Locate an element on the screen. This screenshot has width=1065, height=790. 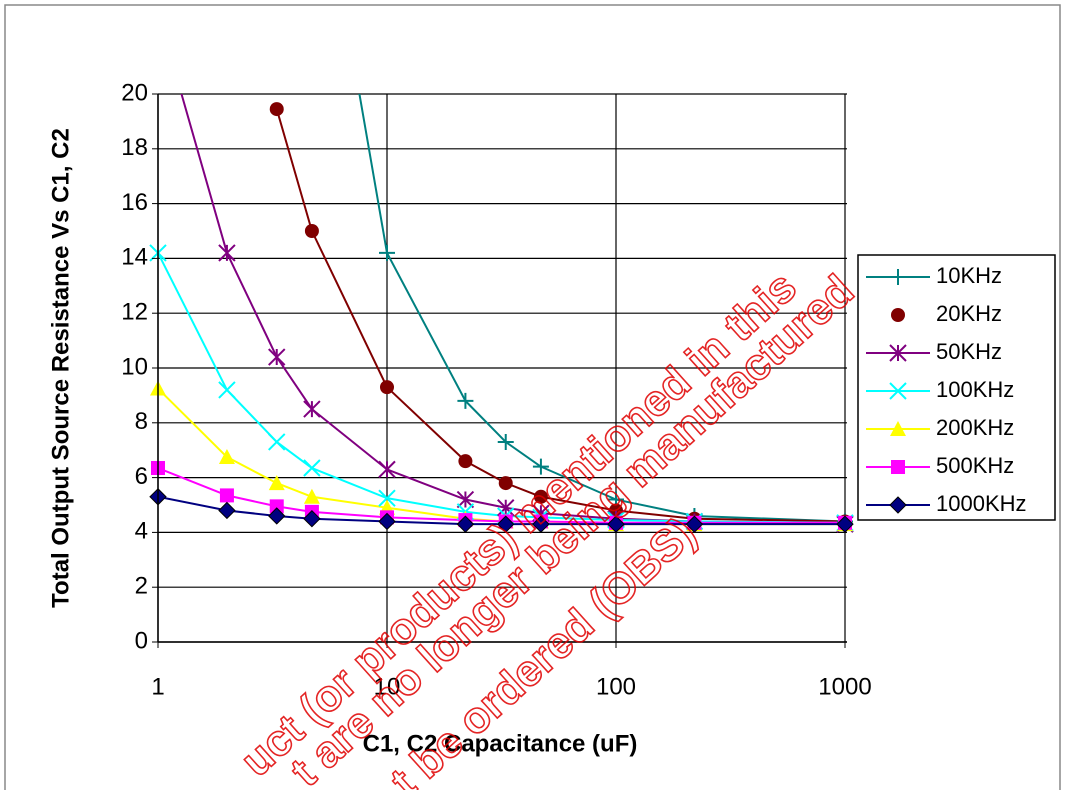
y-tick-label: 0 is located at coordinates (141, 640).